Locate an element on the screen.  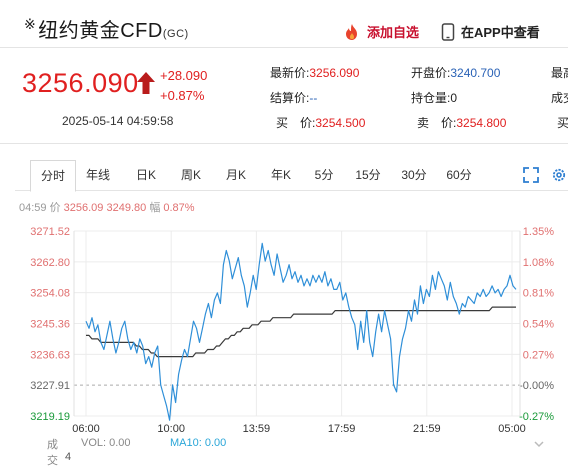
y-tick-label-right: -0.27% is located at coordinates (536, 417).